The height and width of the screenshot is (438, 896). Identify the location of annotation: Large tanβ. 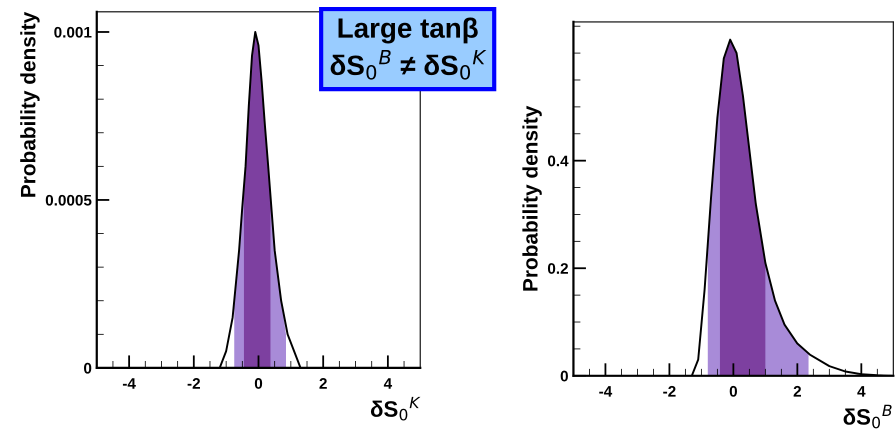
(408, 31).